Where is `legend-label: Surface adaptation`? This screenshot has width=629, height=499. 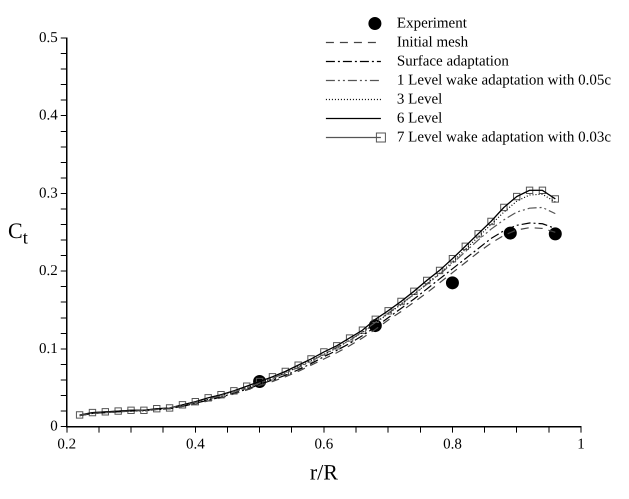
legend-label: Surface adaptation is located at coordinates (453, 61).